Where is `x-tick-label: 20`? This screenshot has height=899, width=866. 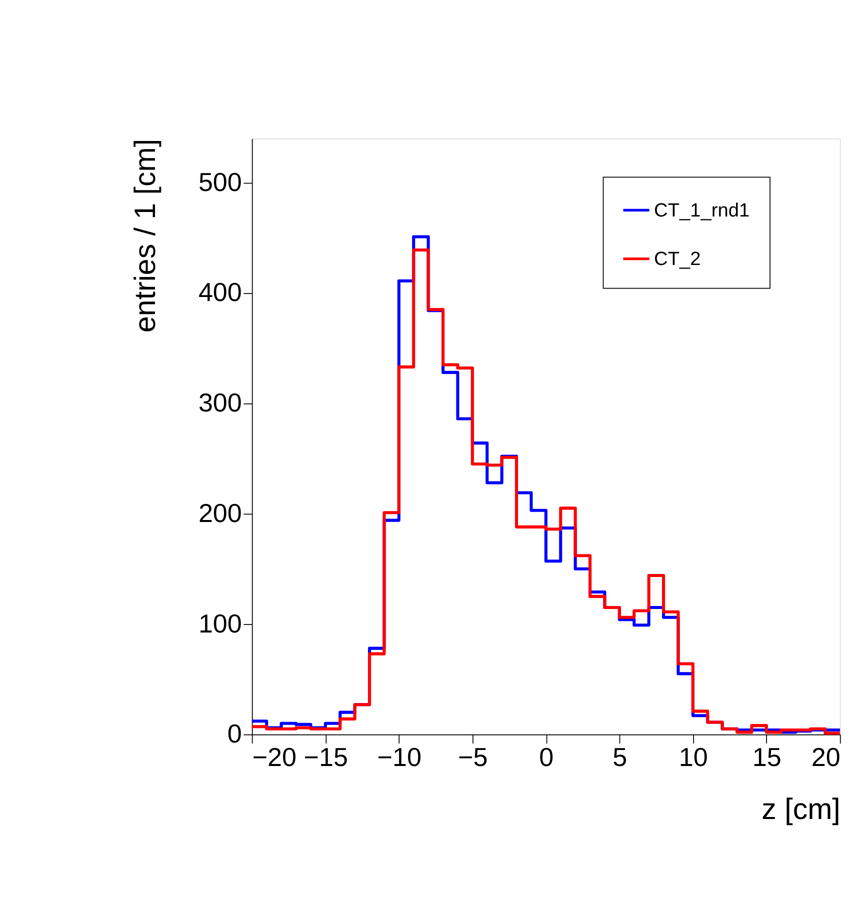 x-tick-label: 20 is located at coordinates (825, 757).